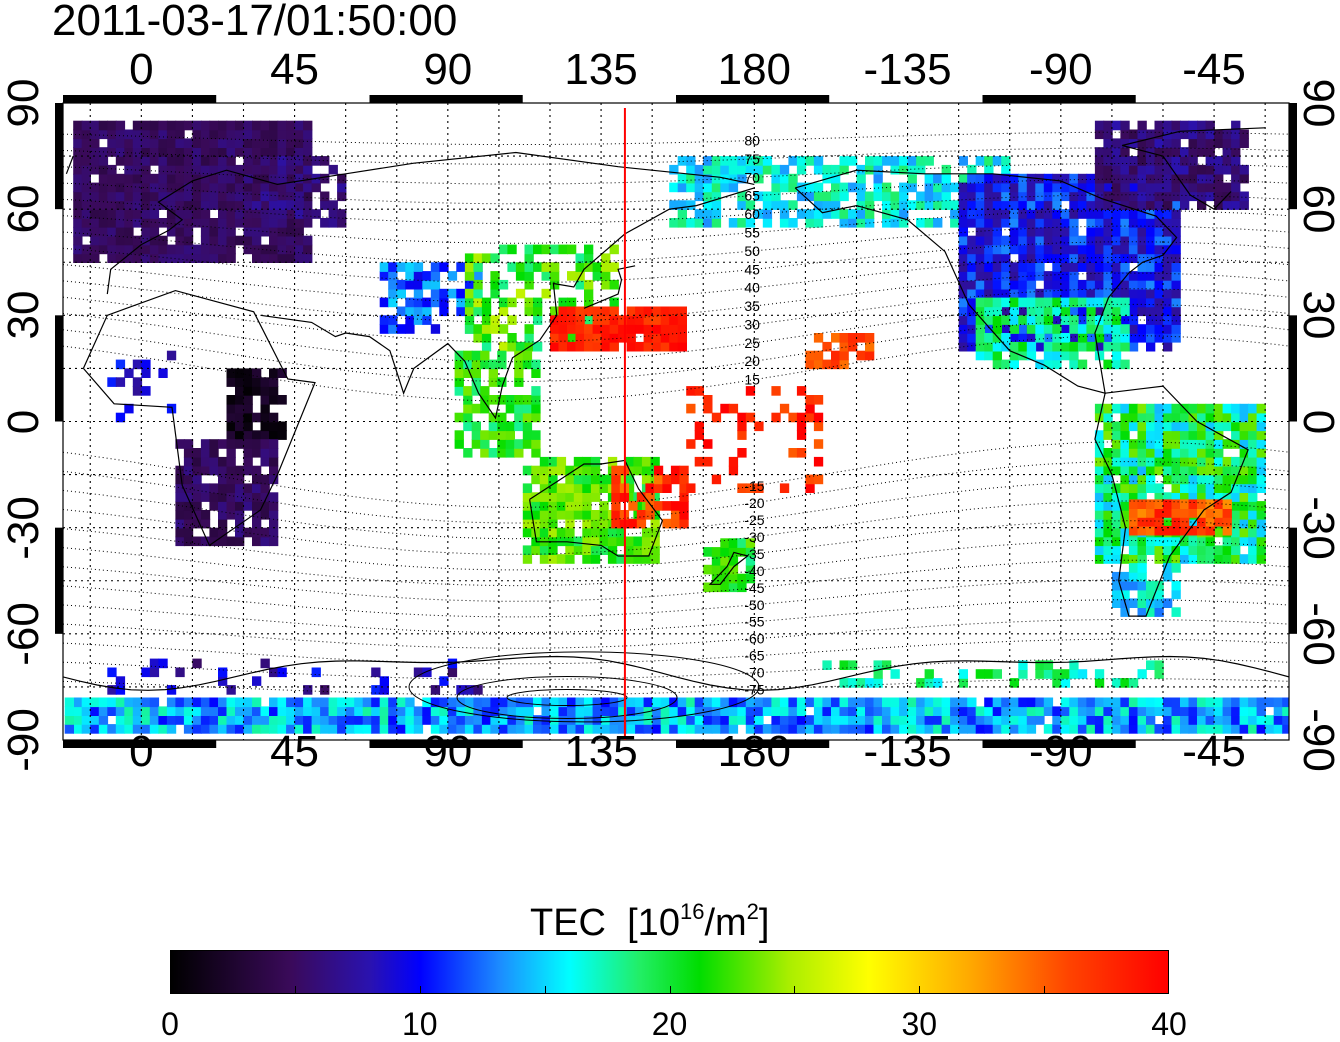  Describe the element at coordinates (140, 744) in the screenshot. I see `frame-bar-bottom` at that location.